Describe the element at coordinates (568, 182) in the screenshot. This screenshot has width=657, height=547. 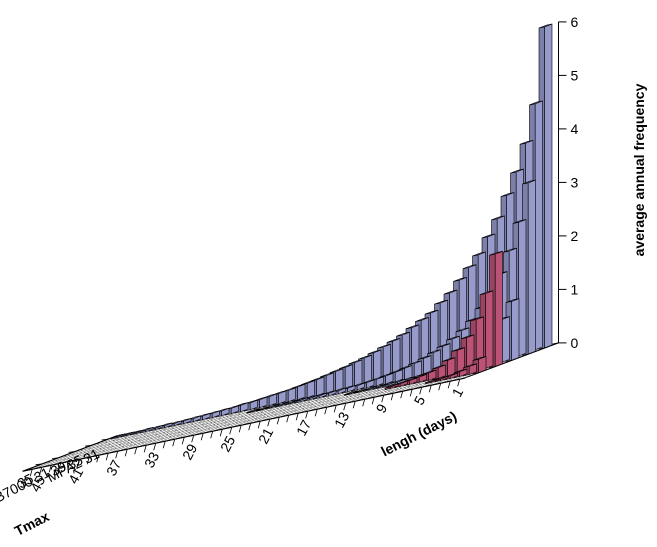
I see `z-axis: 0 1 2 3 4 5 6` at that location.